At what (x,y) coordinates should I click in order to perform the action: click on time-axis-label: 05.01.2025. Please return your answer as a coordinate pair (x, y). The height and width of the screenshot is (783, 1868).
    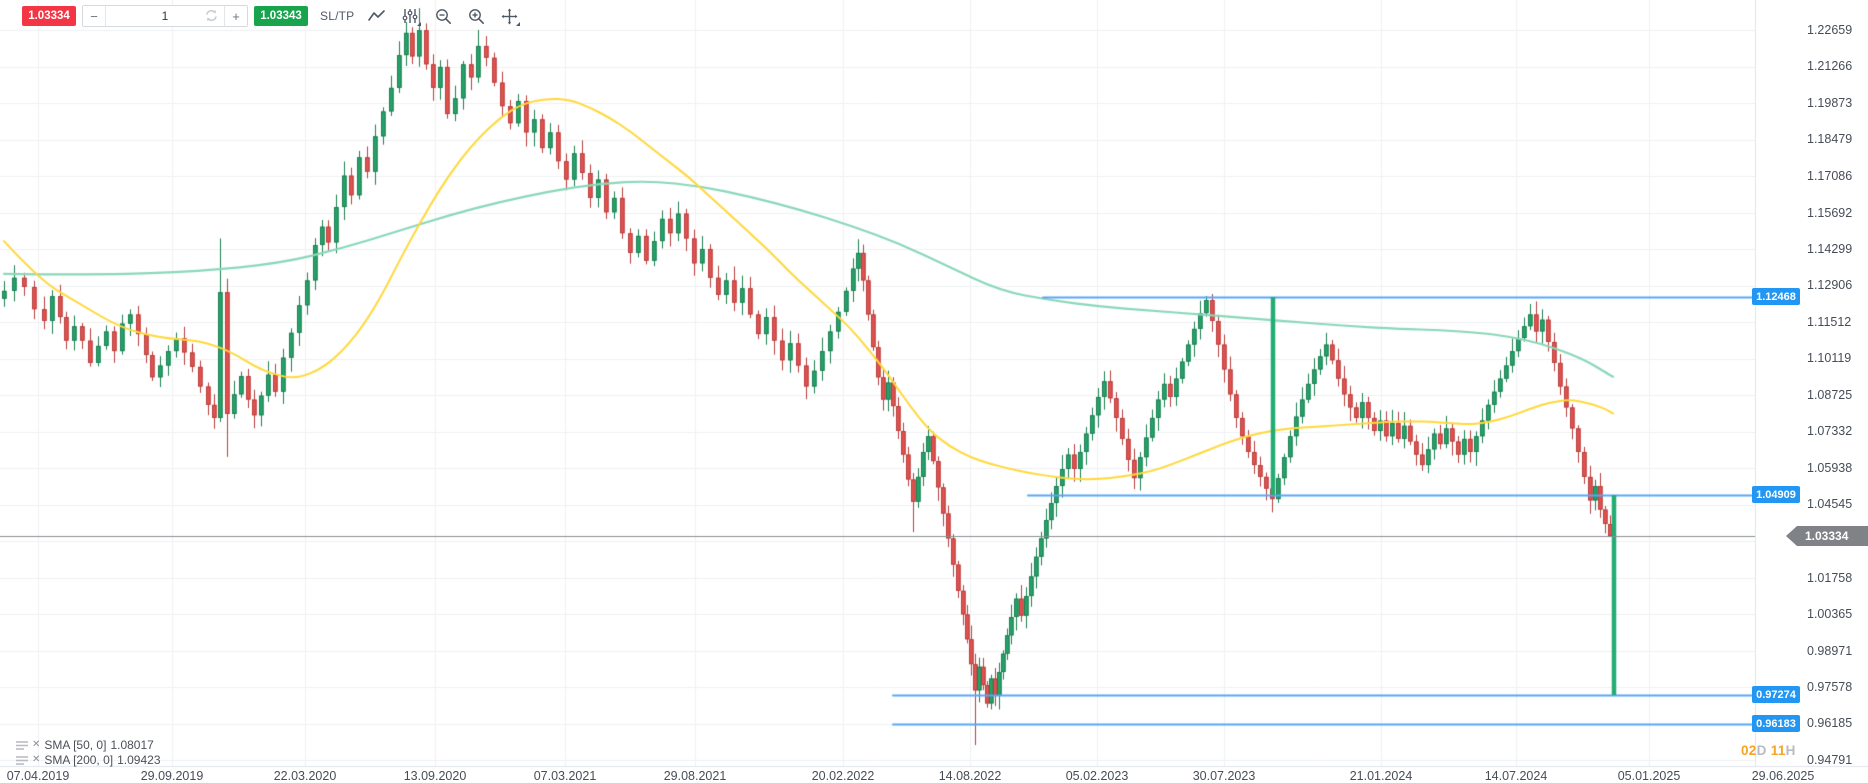
    Looking at the image, I should click on (1649, 776).